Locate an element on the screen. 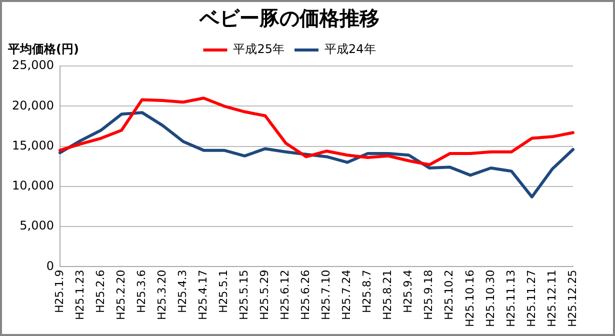 Image resolution: width=615 pixels, height=336 pixels. y-tick-label: 15,000 is located at coordinates (33, 145).